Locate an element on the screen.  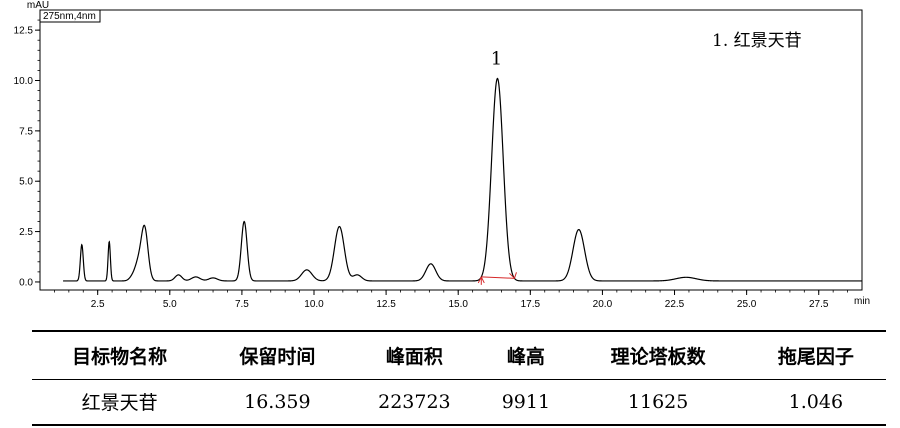
x-tick-label: 20.0 is located at coordinates (603, 304).